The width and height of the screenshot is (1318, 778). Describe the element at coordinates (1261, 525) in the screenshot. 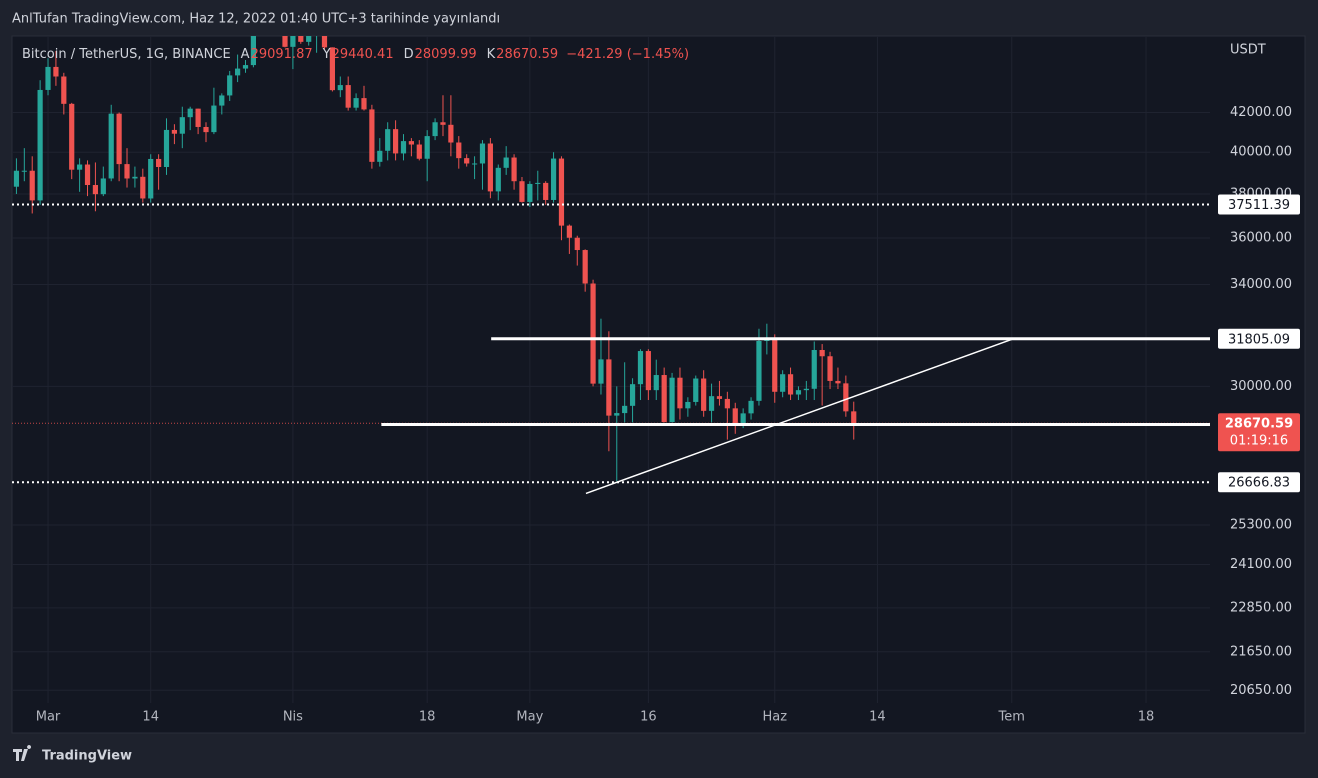

I see `y-tick-label: 25300.00` at that location.